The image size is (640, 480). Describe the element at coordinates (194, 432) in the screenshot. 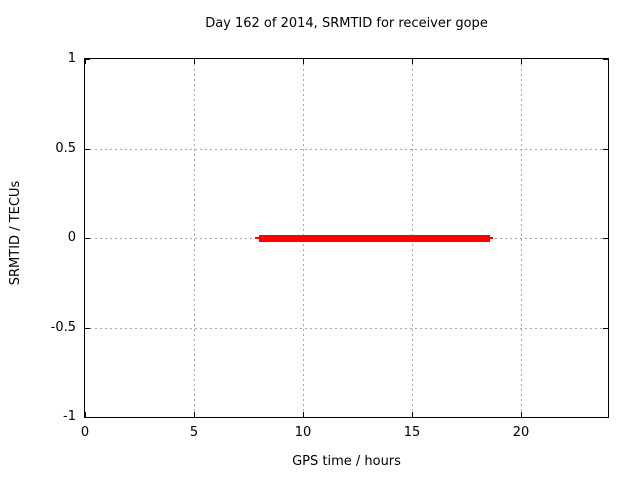

I see `x-tick-label: 5` at that location.